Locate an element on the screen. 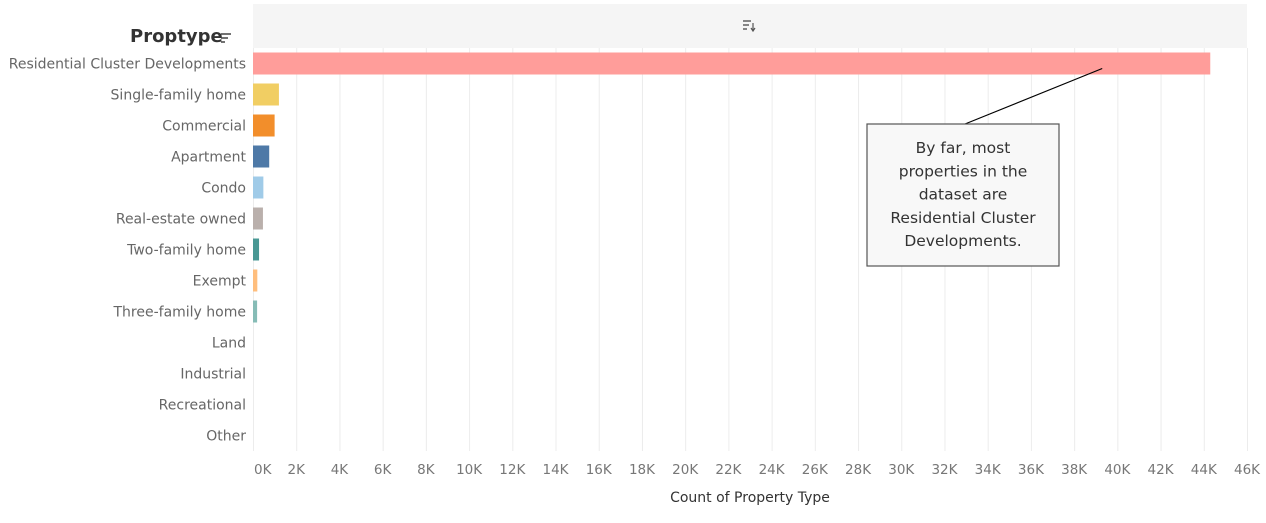 The width and height of the screenshot is (1266, 523). x-tick-label: 8K is located at coordinates (426, 470).